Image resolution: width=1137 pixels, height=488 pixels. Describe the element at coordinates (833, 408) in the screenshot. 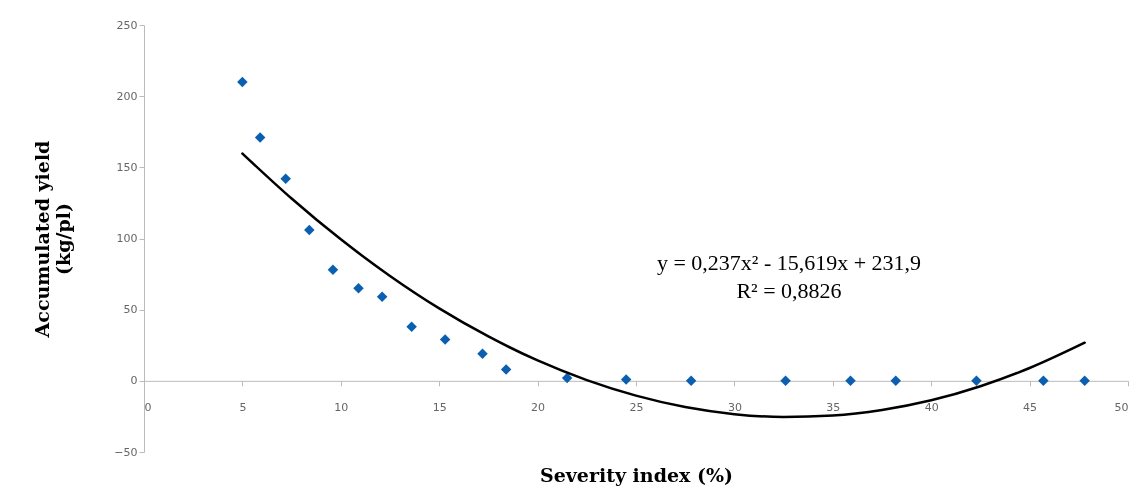

I see `x-tick-label: 35` at that location.